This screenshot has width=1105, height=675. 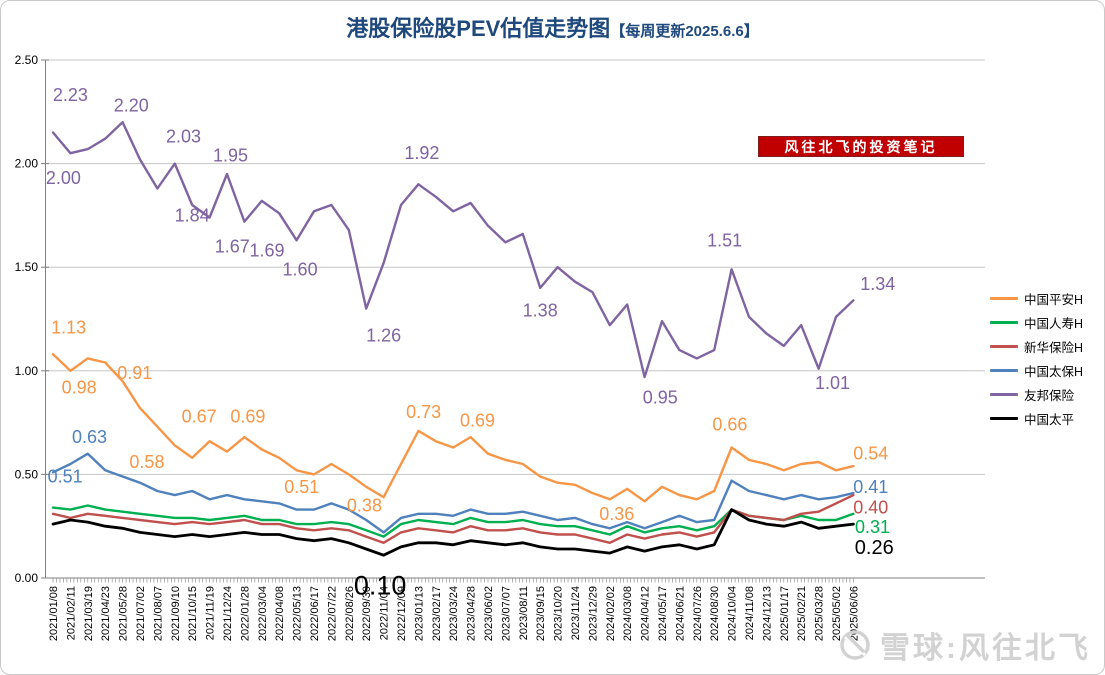 What do you see at coordinates (332, 613) in the screenshot?
I see `x-axis-label: 2022/07/22` at bounding box center [332, 613].